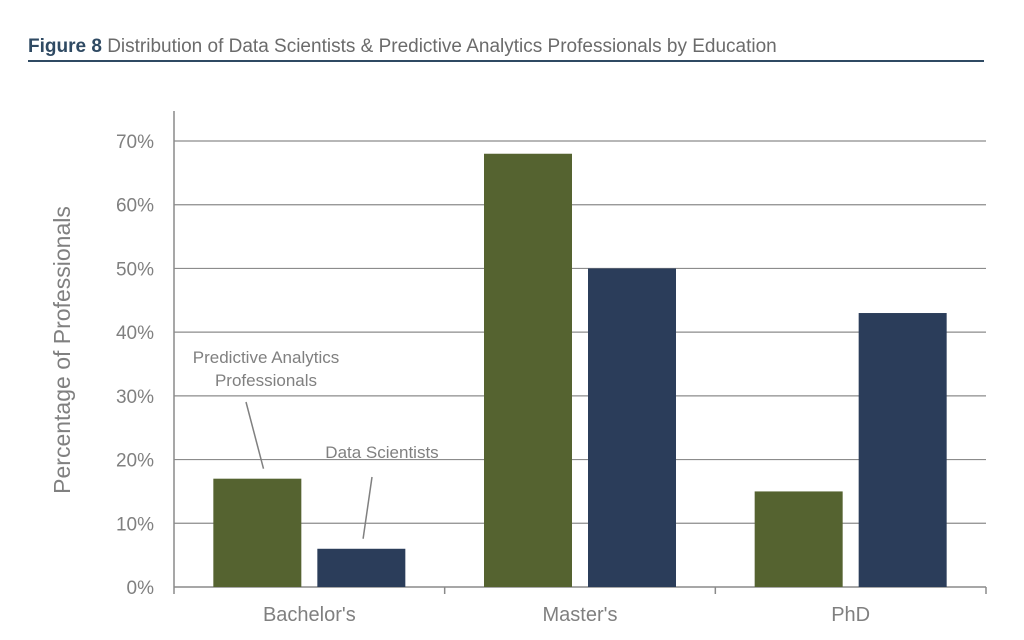 Image resolution: width=1024 pixels, height=640 pixels. I want to click on figure-number: Figure 8, so click(65, 46).